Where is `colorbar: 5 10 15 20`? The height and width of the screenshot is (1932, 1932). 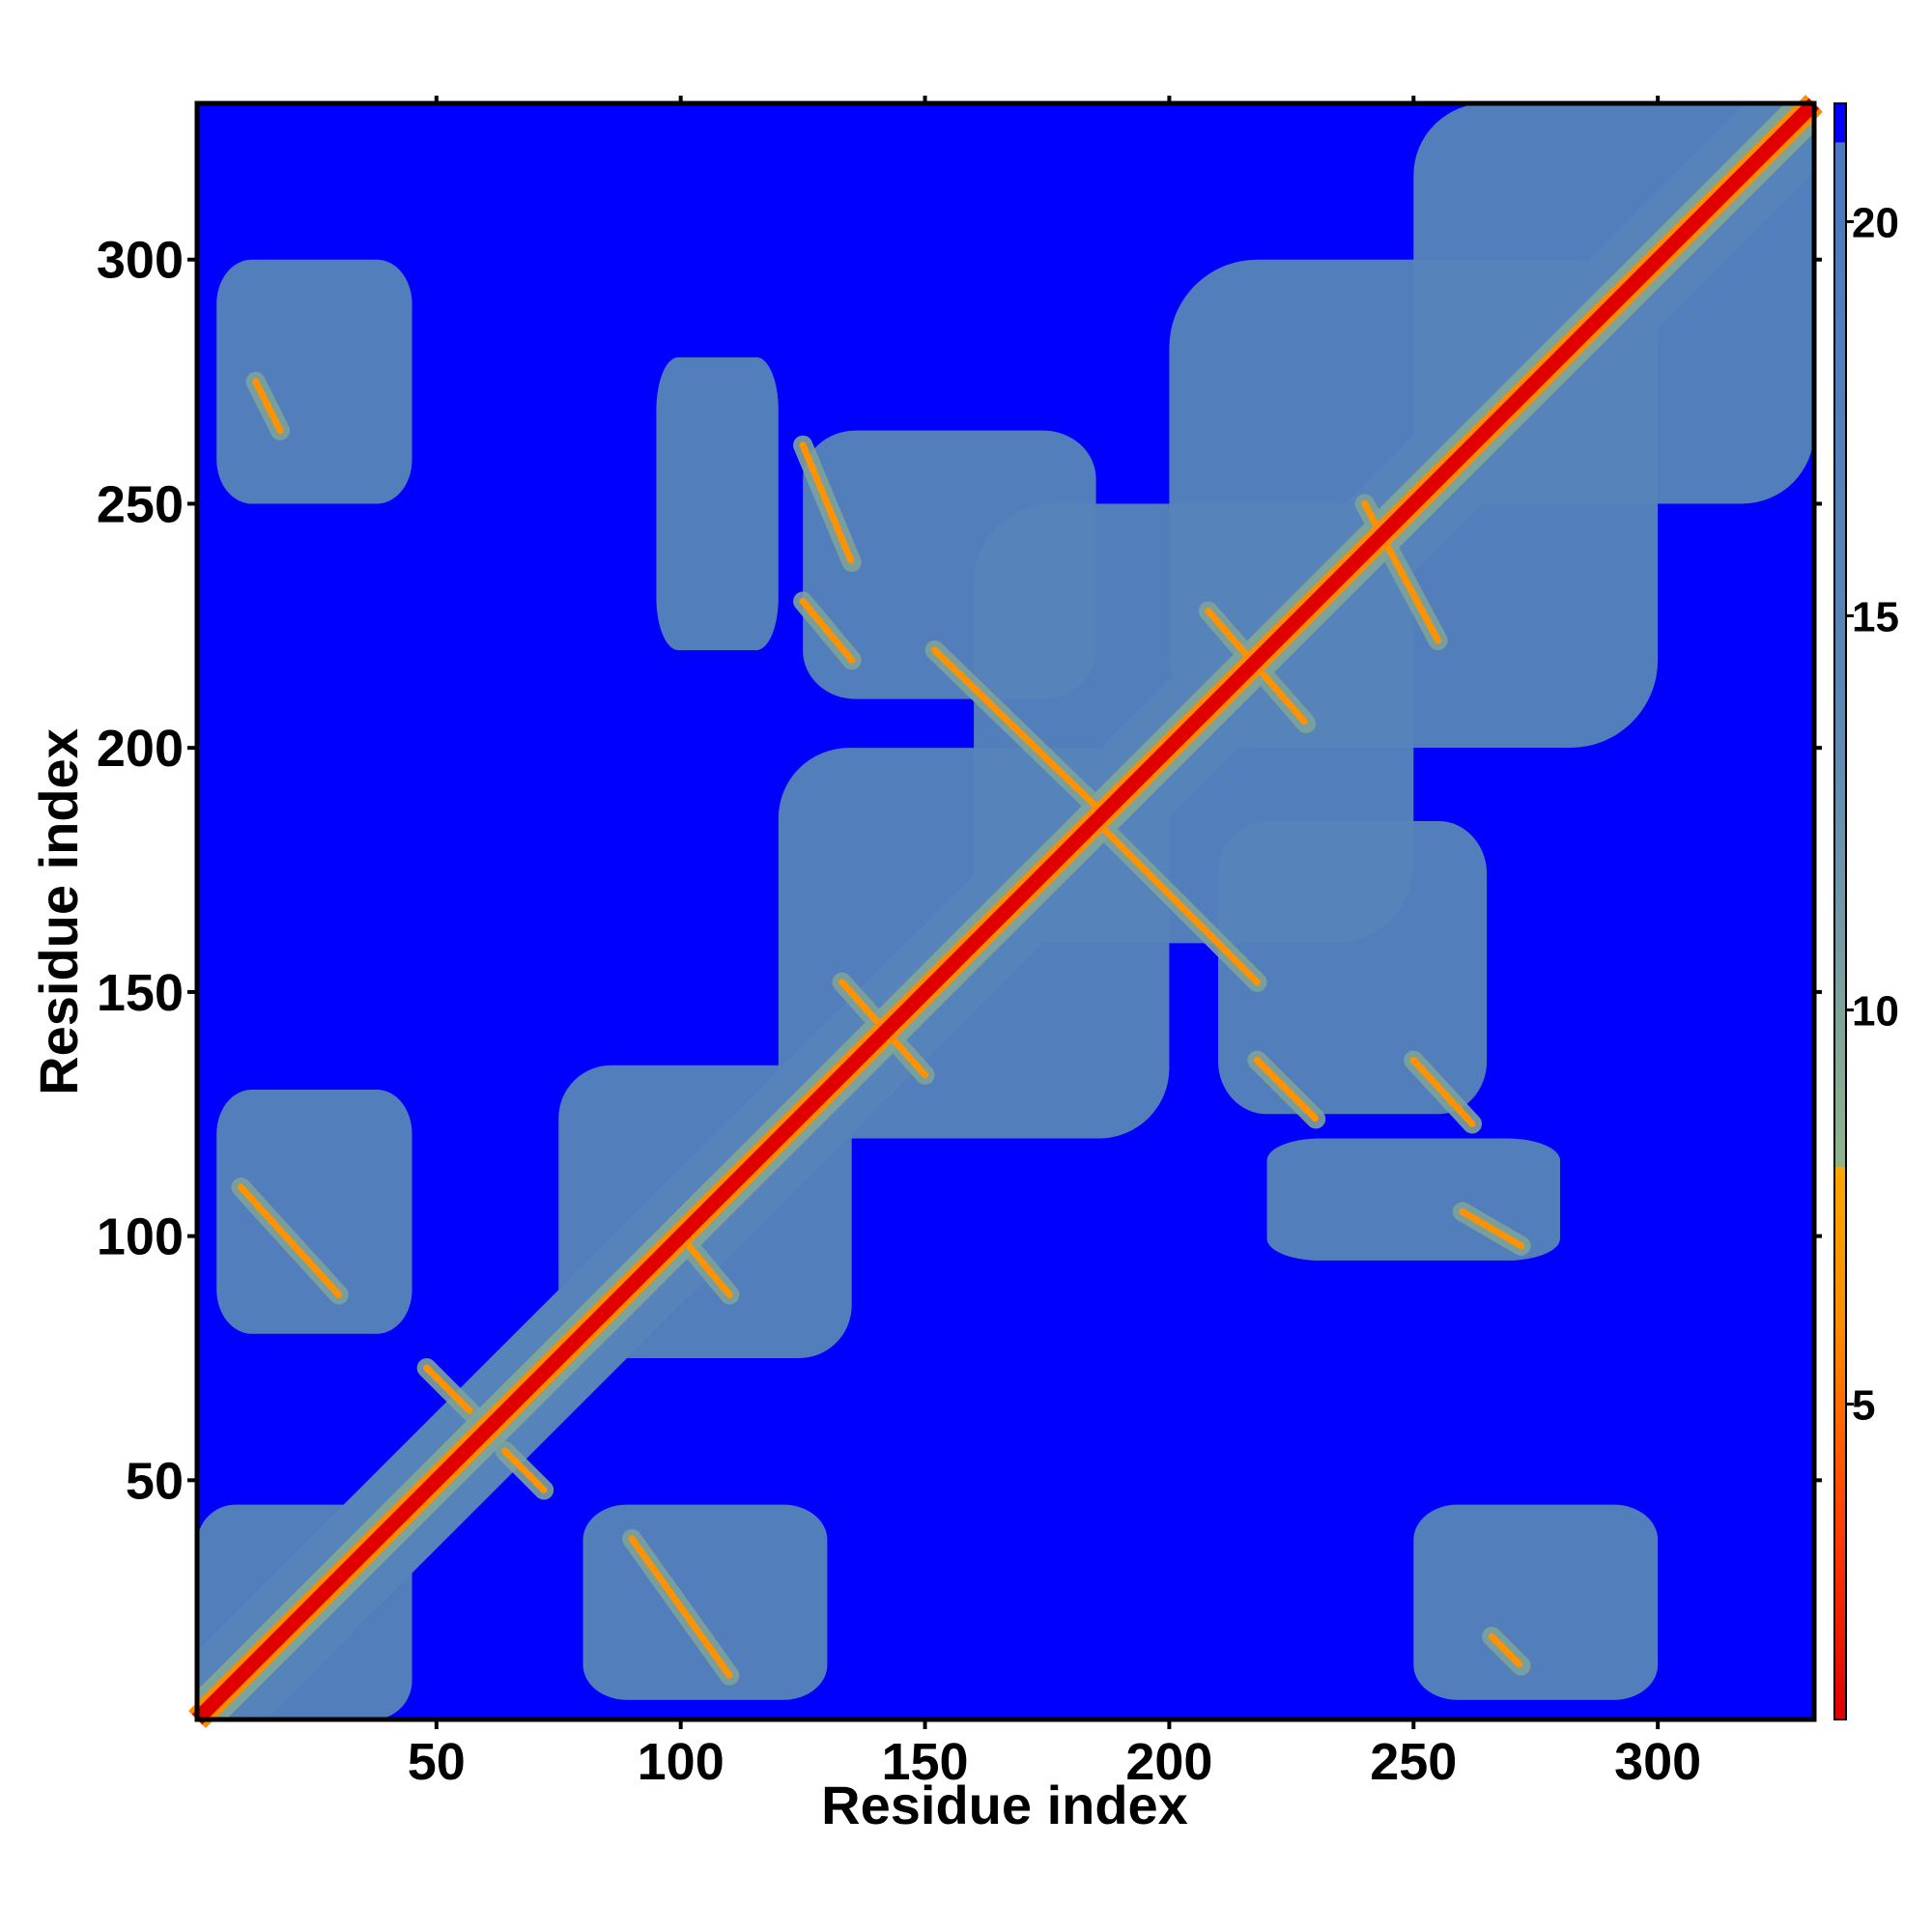
colorbar: 5 10 15 20 is located at coordinates (1866, 911).